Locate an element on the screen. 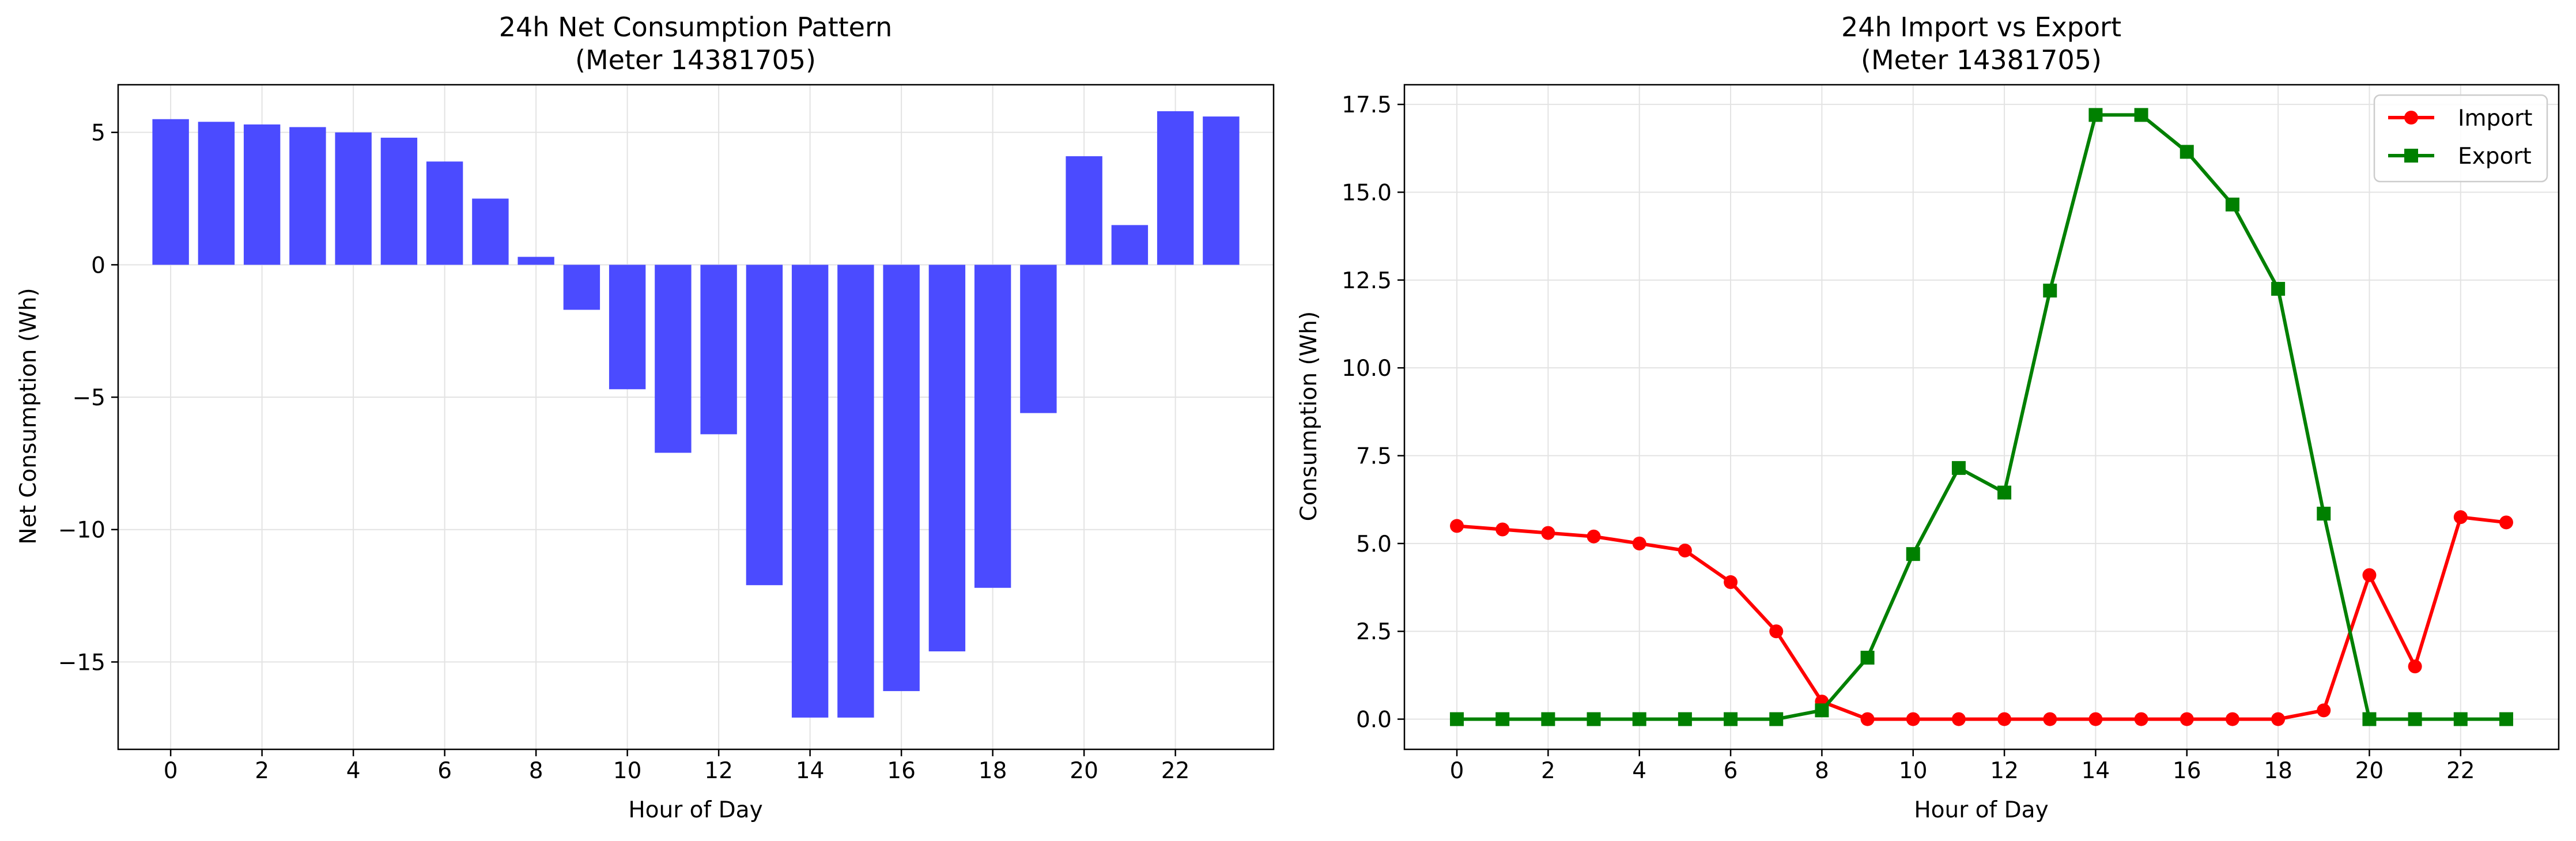 The height and width of the screenshot is (841, 2576). legend-export-label: Export is located at coordinates (2495, 157).